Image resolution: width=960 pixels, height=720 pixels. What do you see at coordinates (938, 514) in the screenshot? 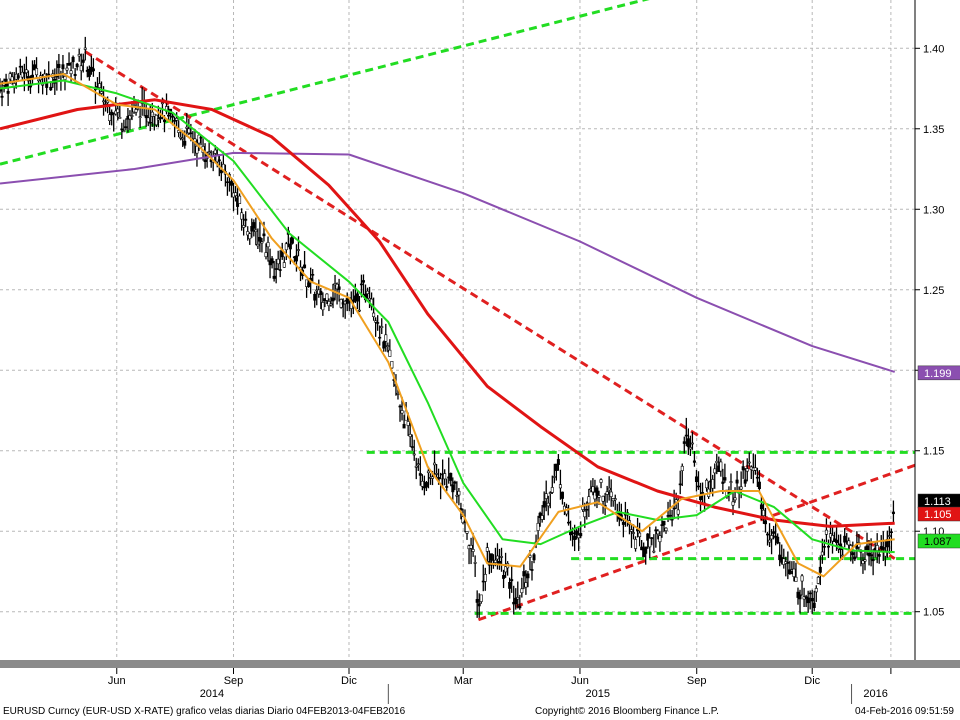
I see `value-tag` at bounding box center [938, 514].